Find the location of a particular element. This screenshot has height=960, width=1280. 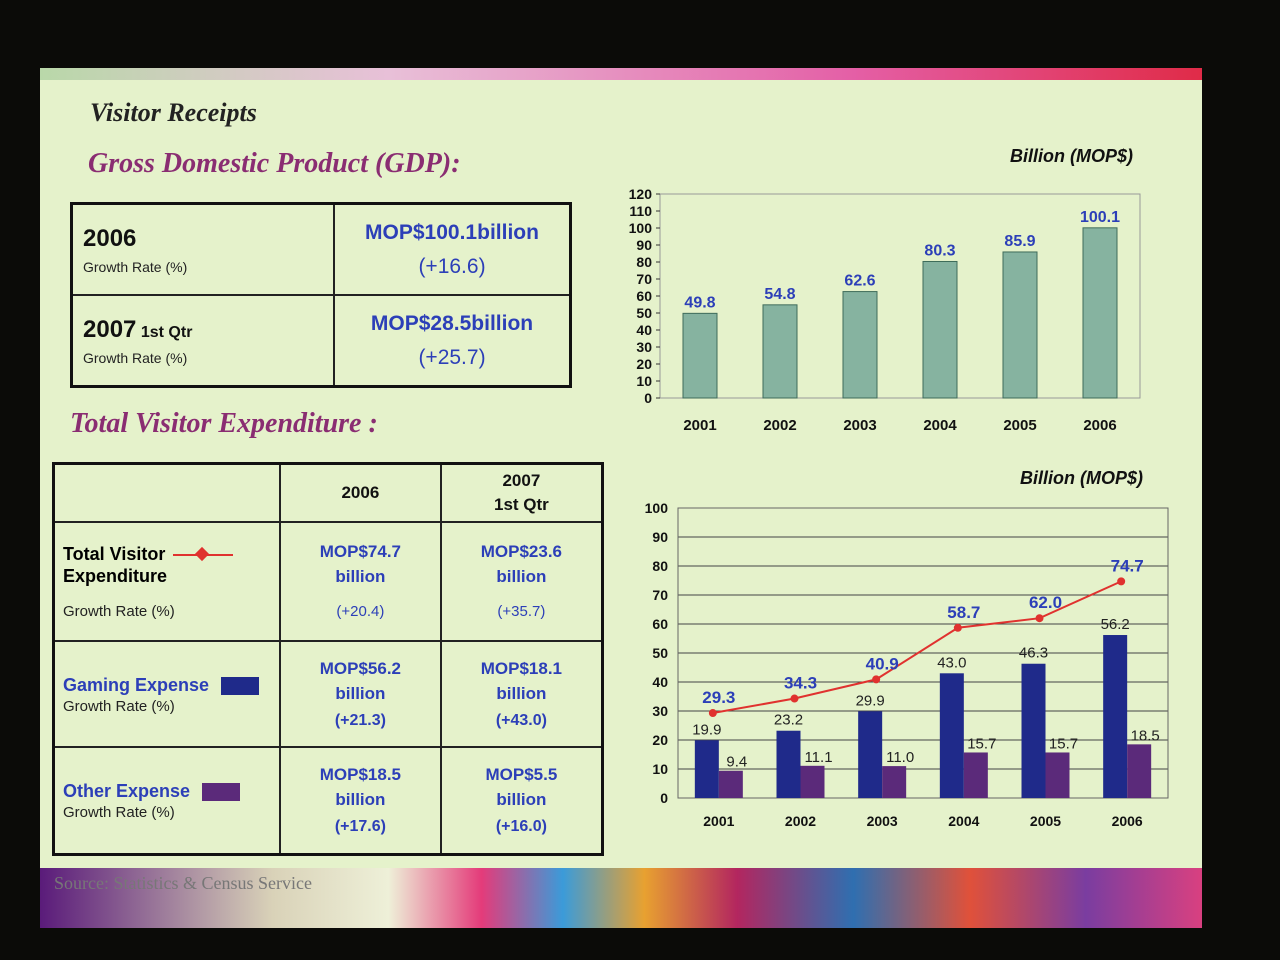

gdp-value: MOP$28.5billion is located at coordinates (452, 323).